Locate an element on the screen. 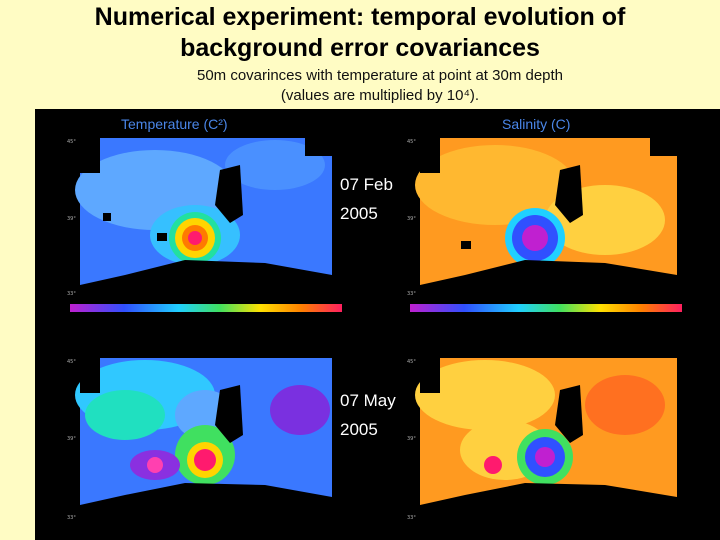 The height and width of the screenshot is (540, 720). salinity-map-may: 45° 39° 33° is located at coordinates (542, 440).